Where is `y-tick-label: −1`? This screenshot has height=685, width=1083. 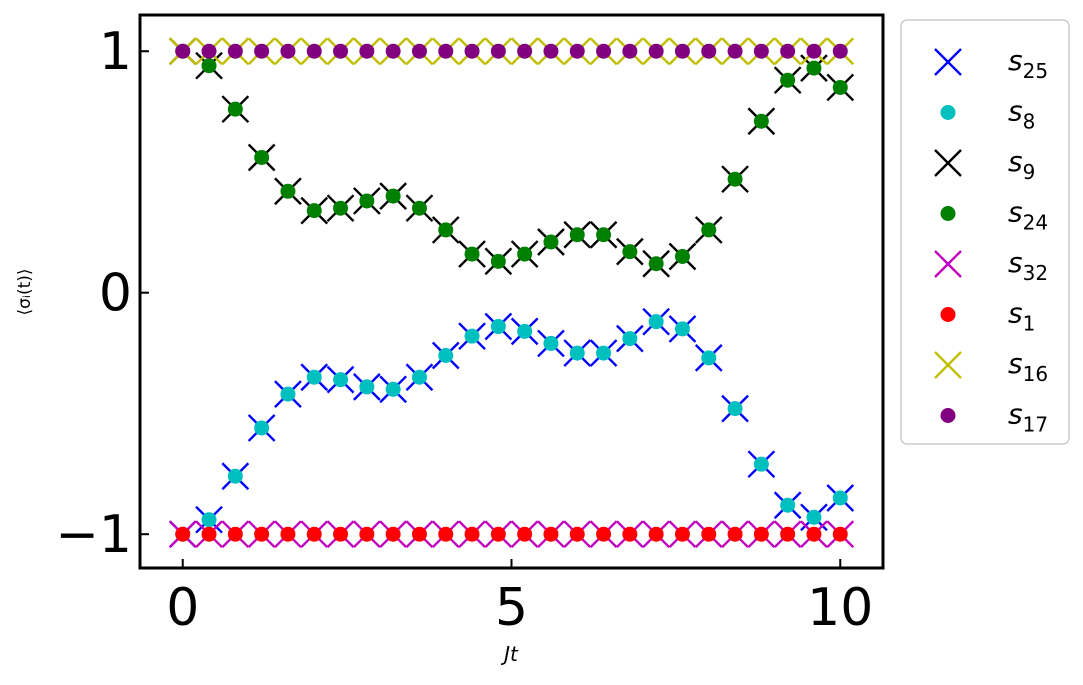
y-tick-label: −1 is located at coordinates (93, 535).